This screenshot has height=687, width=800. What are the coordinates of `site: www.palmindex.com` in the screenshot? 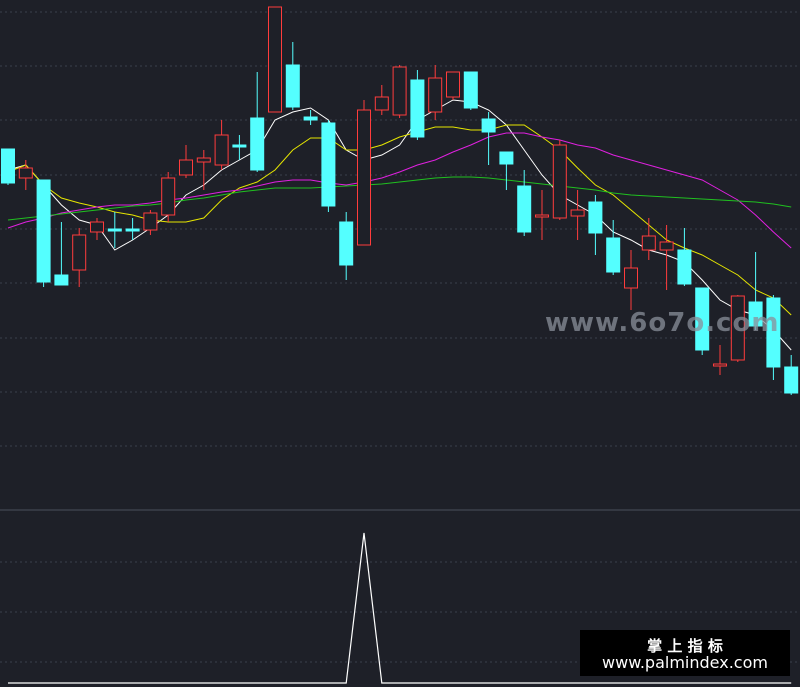 It's located at (685, 662).